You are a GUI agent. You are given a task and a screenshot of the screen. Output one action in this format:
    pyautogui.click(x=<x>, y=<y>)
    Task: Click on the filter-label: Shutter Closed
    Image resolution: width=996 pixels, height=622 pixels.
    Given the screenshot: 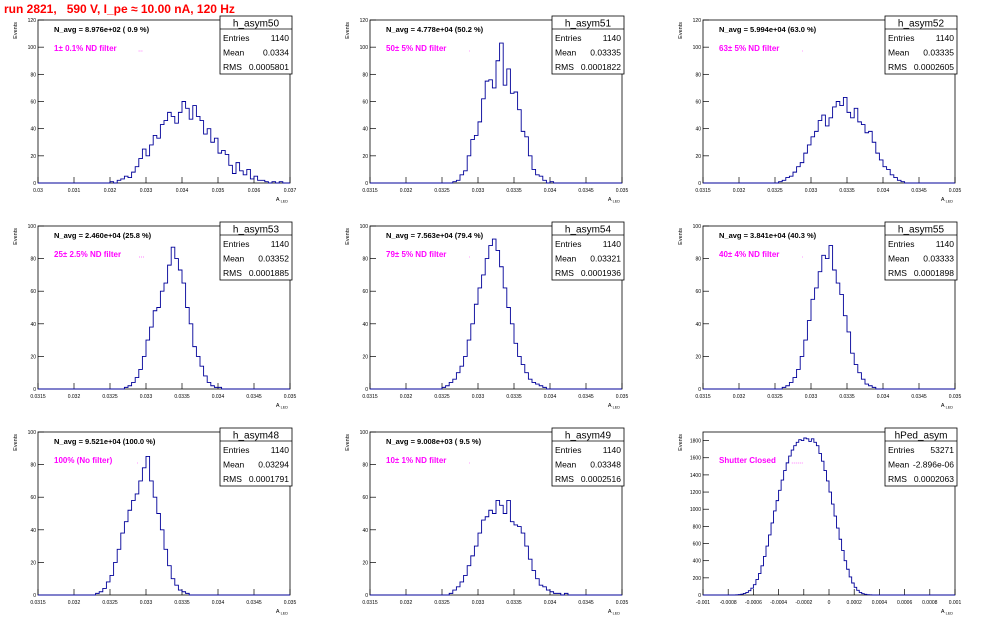 What is the action you would take?
    pyautogui.click(x=747, y=460)
    